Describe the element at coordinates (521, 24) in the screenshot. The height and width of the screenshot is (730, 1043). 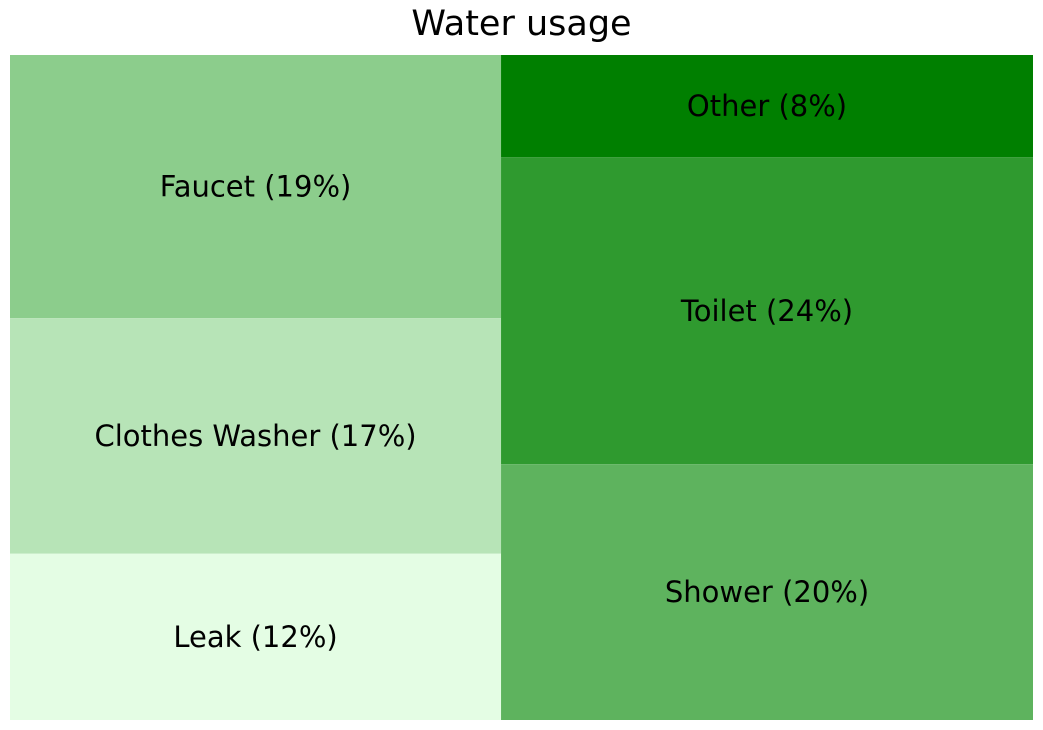
I see `chart-title: Water usage` at that location.